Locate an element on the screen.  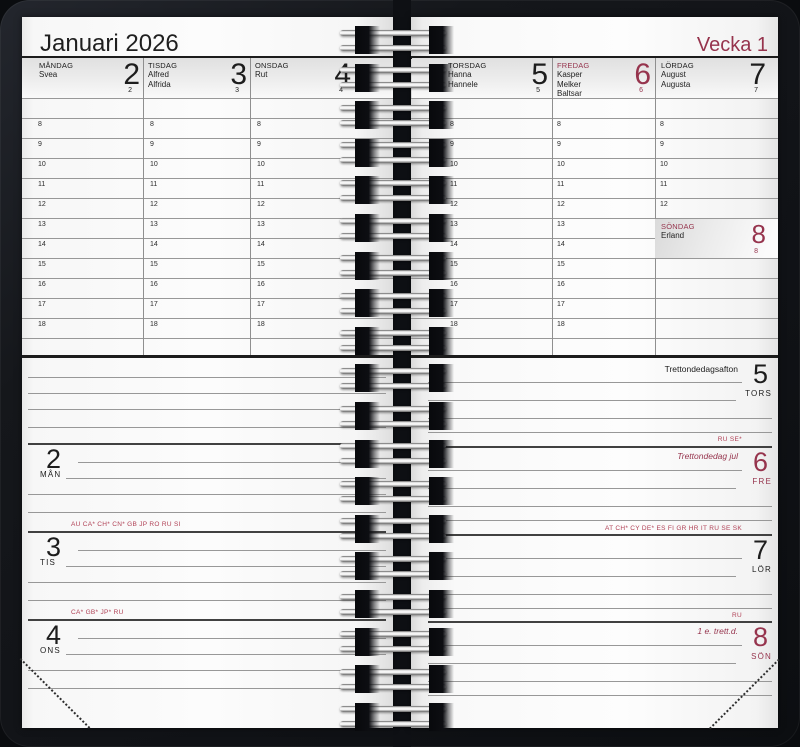
hour-label: 17 is located at coordinates (42, 304).